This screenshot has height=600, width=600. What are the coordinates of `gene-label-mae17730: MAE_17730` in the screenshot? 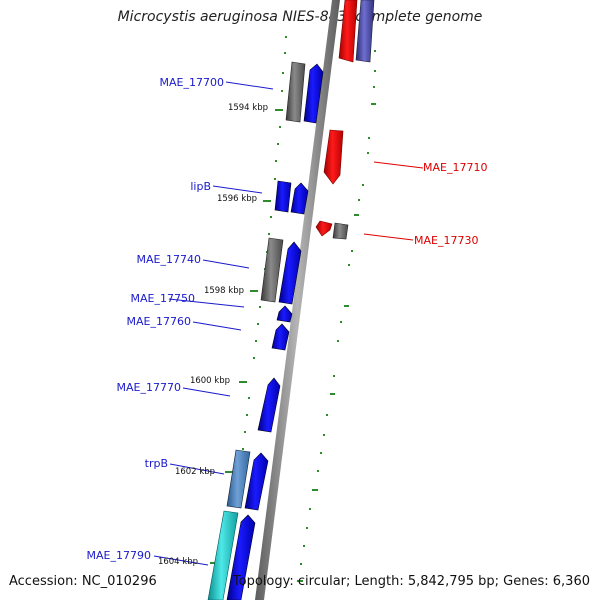 It's located at (446, 240).